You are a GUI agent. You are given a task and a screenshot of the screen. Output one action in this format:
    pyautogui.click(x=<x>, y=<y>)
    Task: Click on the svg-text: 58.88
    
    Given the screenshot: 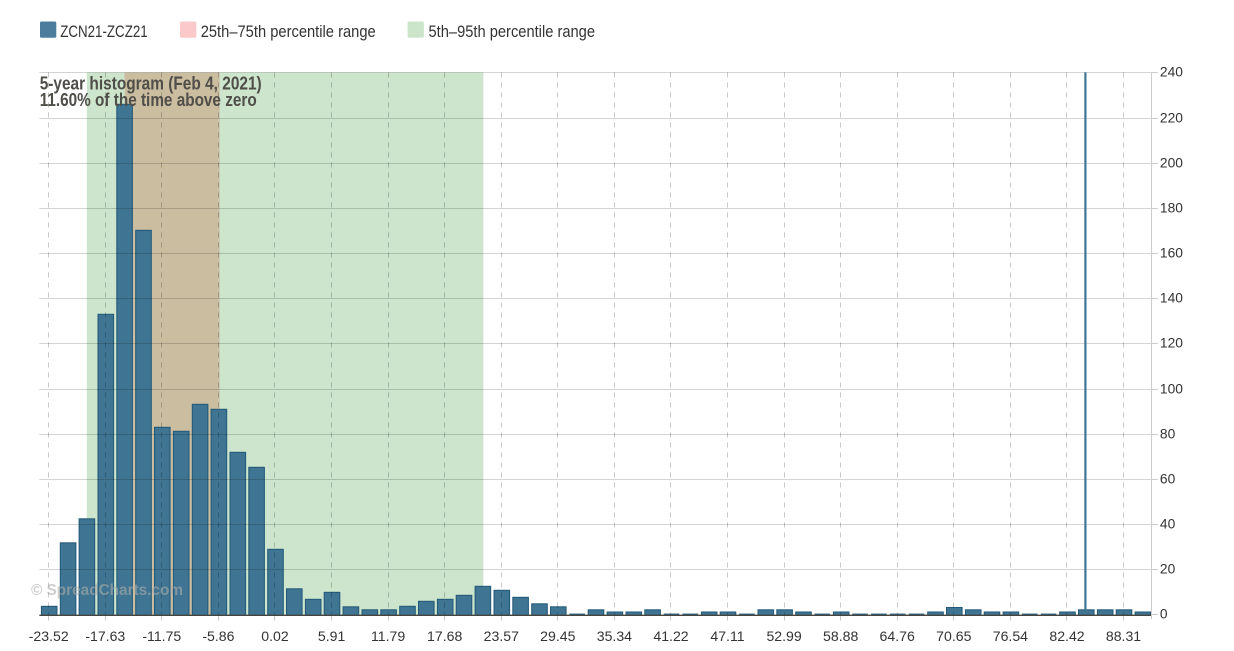 What is the action you would take?
    pyautogui.click(x=840, y=636)
    